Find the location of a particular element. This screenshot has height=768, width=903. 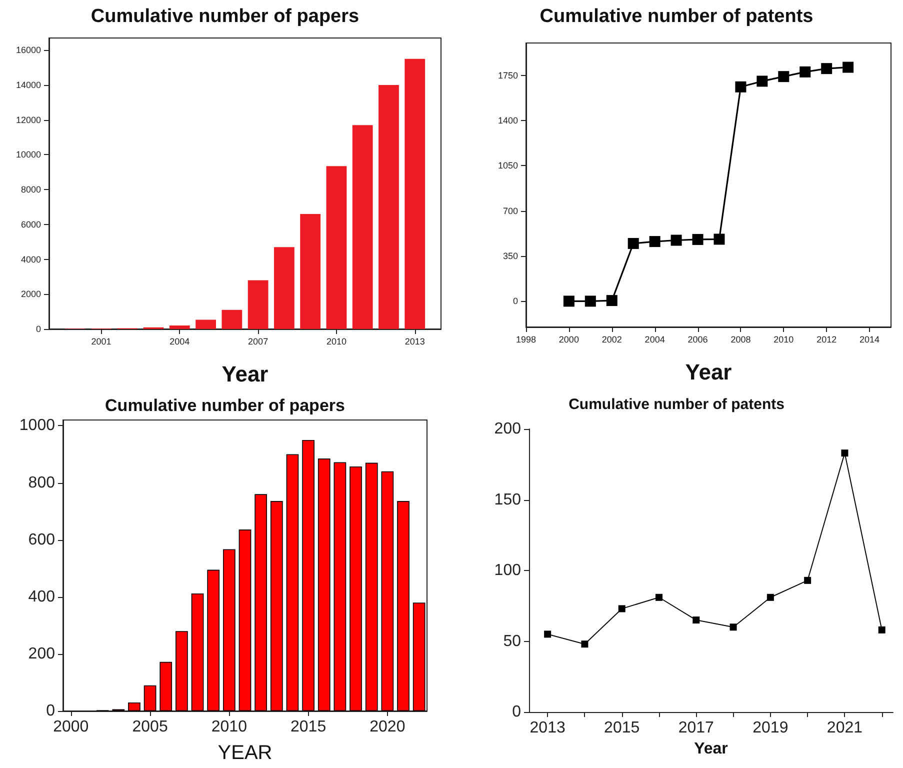

x-tick-label: 2019 is located at coordinates (770, 728).